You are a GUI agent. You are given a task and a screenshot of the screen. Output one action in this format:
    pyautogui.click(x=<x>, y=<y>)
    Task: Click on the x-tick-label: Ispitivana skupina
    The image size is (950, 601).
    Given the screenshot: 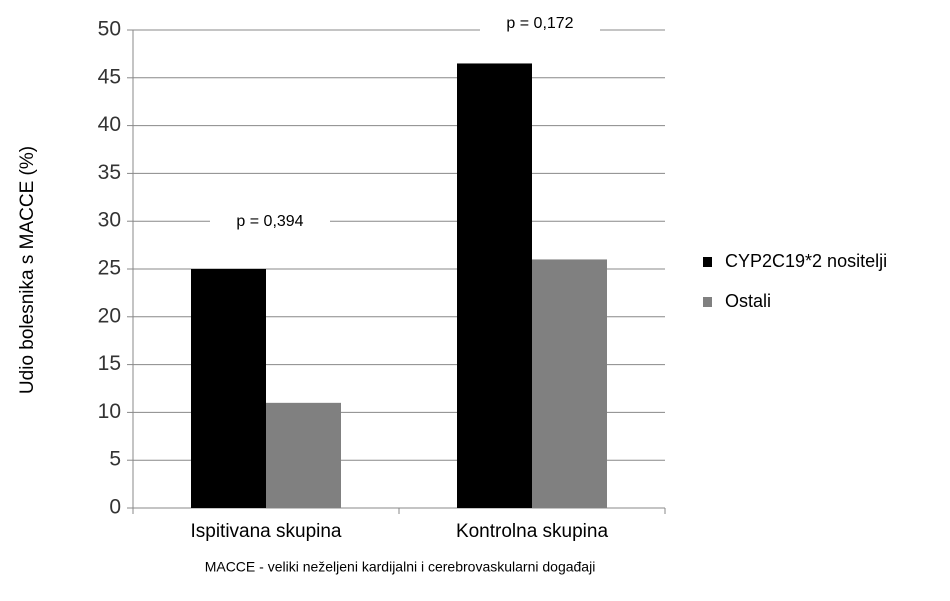 What is the action you would take?
    pyautogui.click(x=265, y=531)
    